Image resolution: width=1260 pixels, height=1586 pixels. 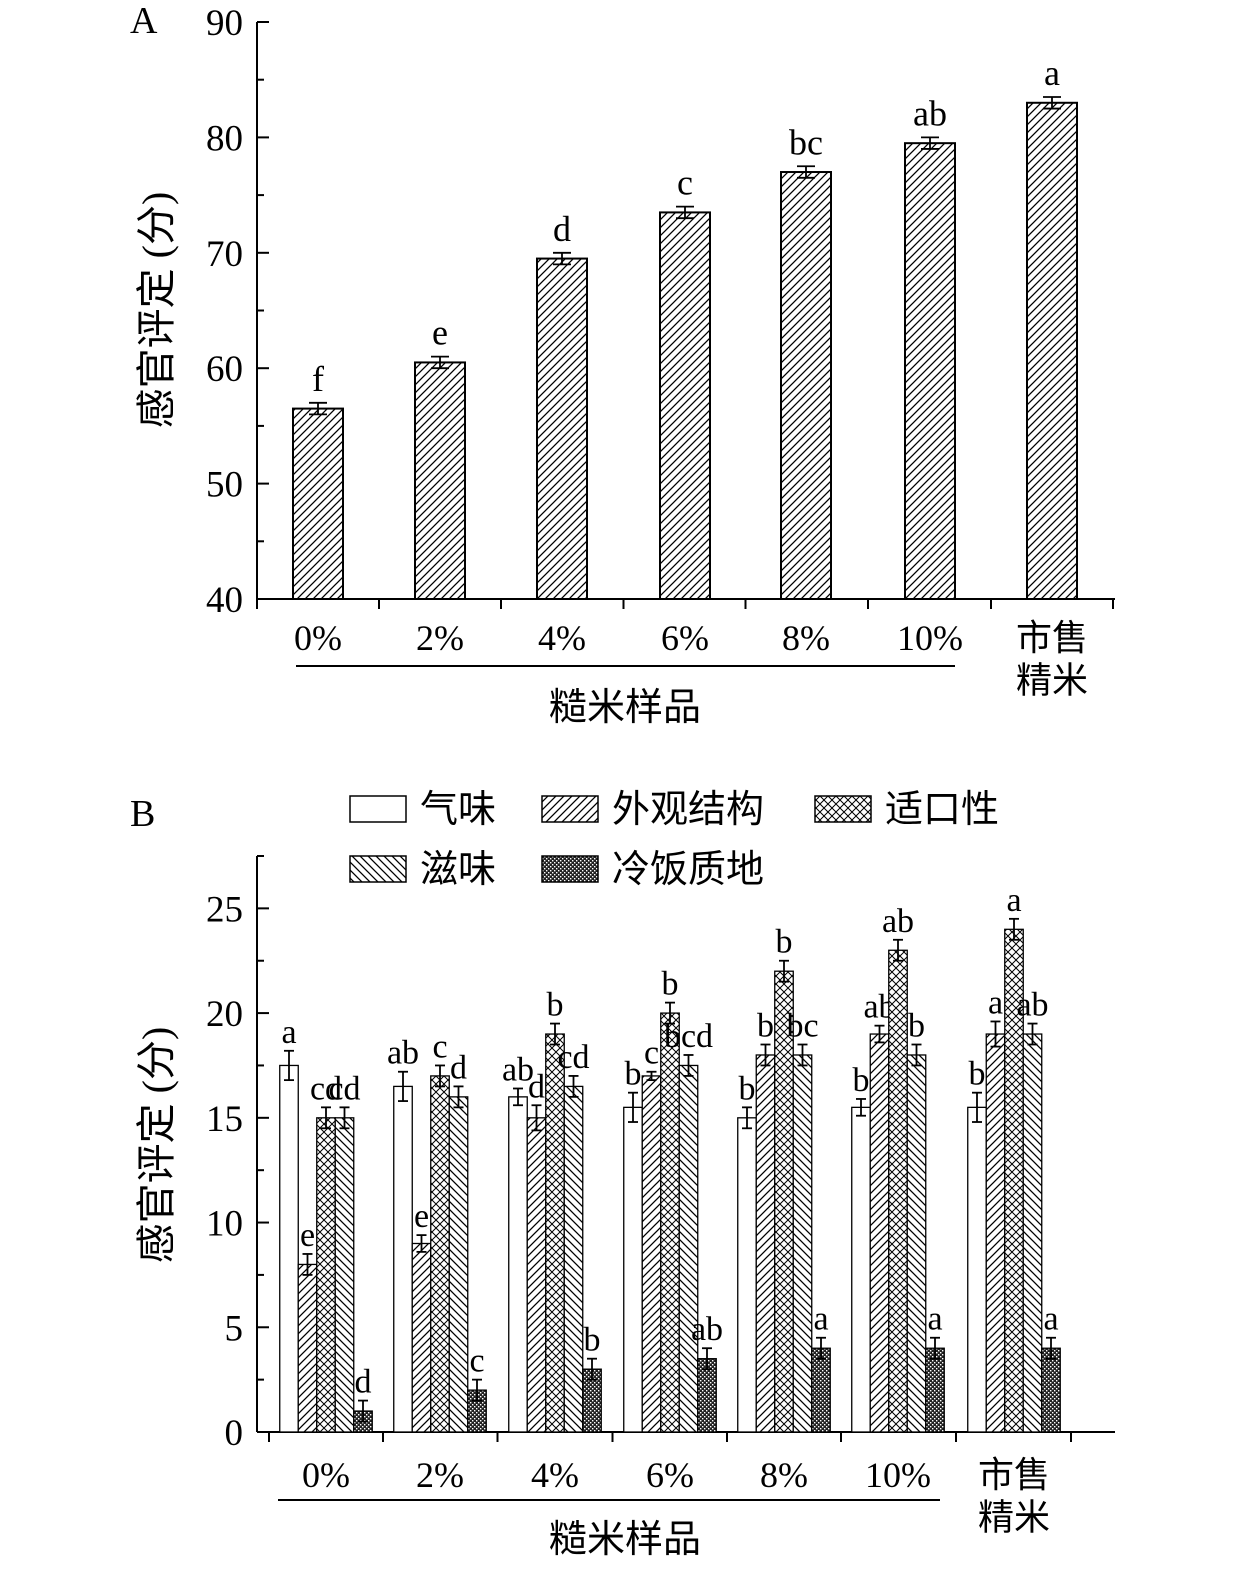 What do you see at coordinates (802, 1026) in the screenshot?
I see `significance-letter: bc` at bounding box center [802, 1026].